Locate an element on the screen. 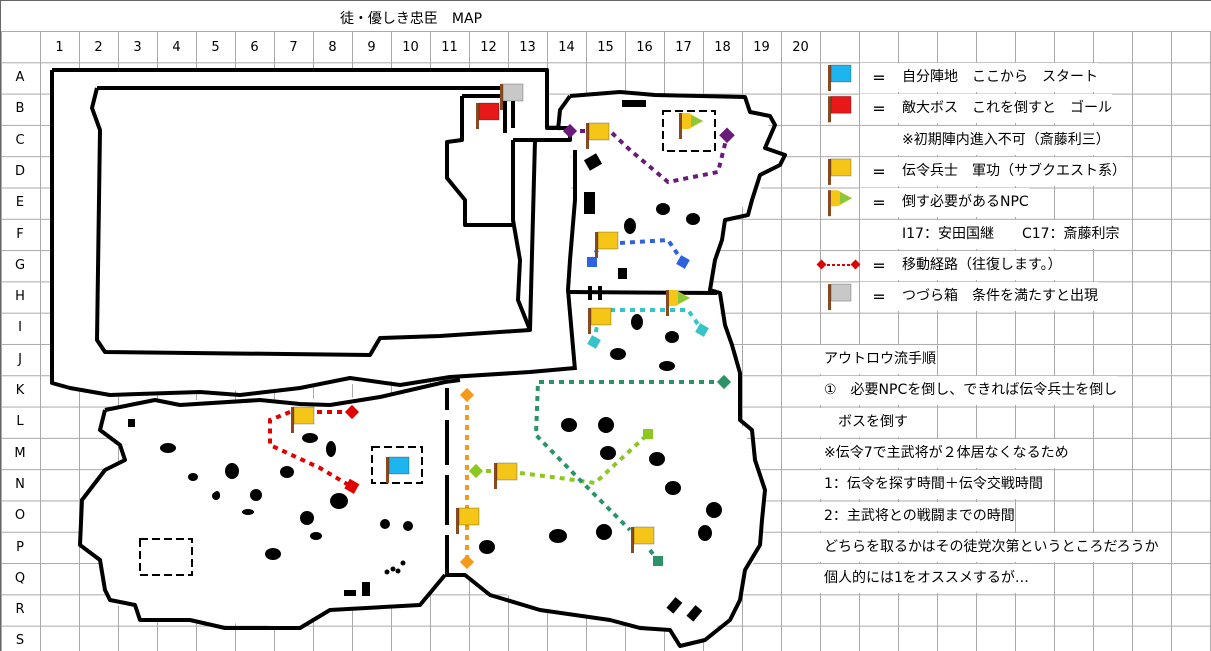 This screenshot has height=651, width=1211. row-header: L is located at coordinates (20, 422).